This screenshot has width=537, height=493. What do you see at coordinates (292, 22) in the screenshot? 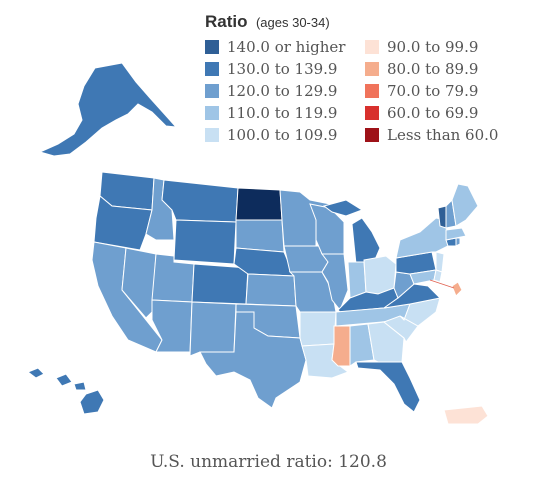
I see `legend-subtitle: (ages 30-34)` at bounding box center [292, 22].